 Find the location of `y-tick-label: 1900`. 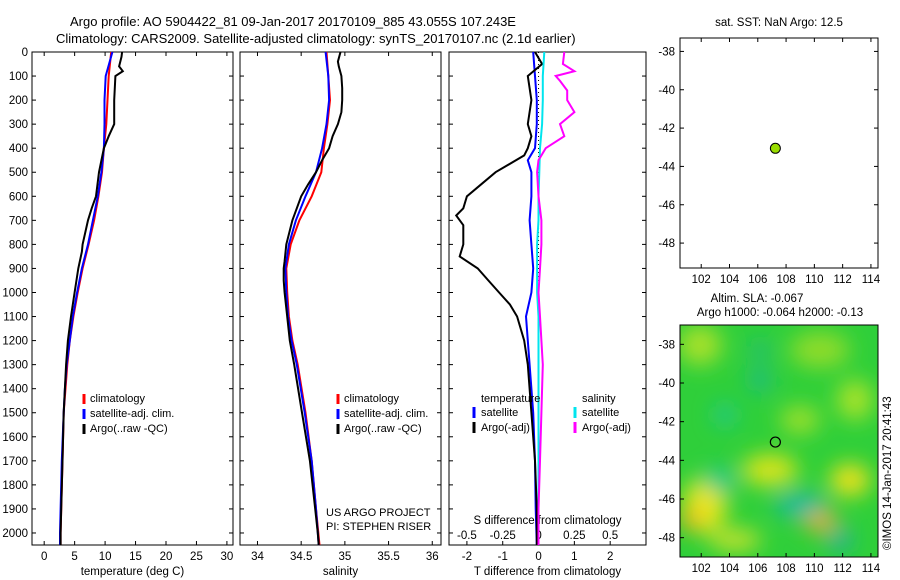

y-tick-label: 1900 is located at coordinates (15, 510).